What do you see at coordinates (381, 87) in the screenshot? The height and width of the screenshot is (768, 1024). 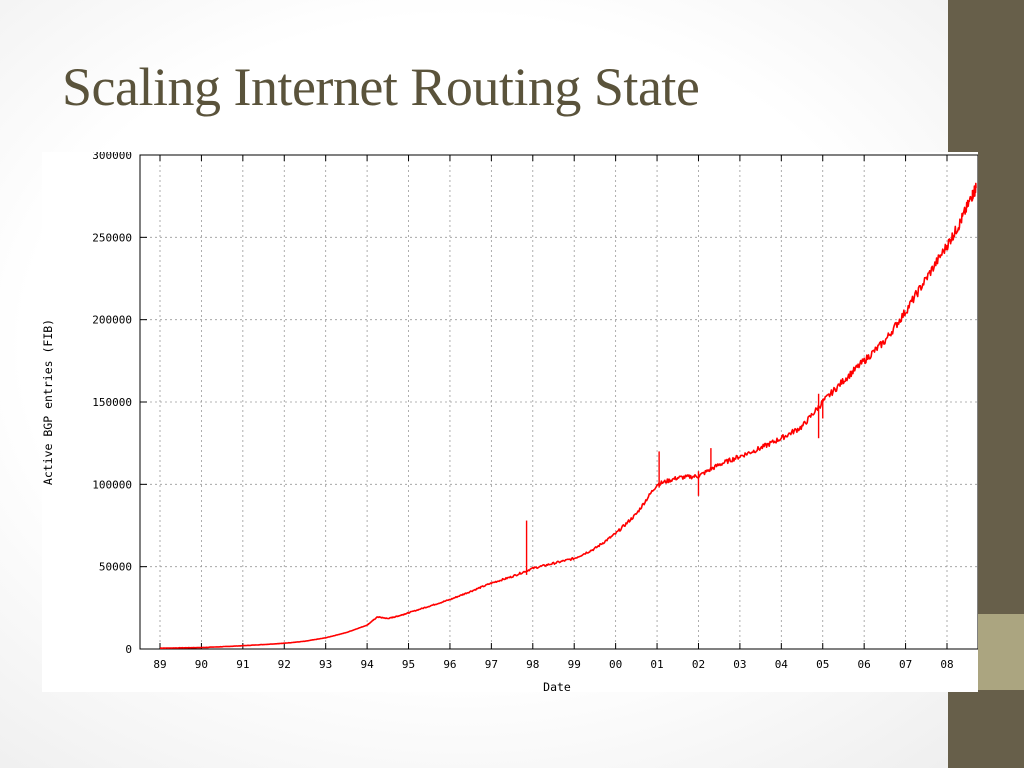 I see `slide-title: Scaling Internet Routing State` at bounding box center [381, 87].